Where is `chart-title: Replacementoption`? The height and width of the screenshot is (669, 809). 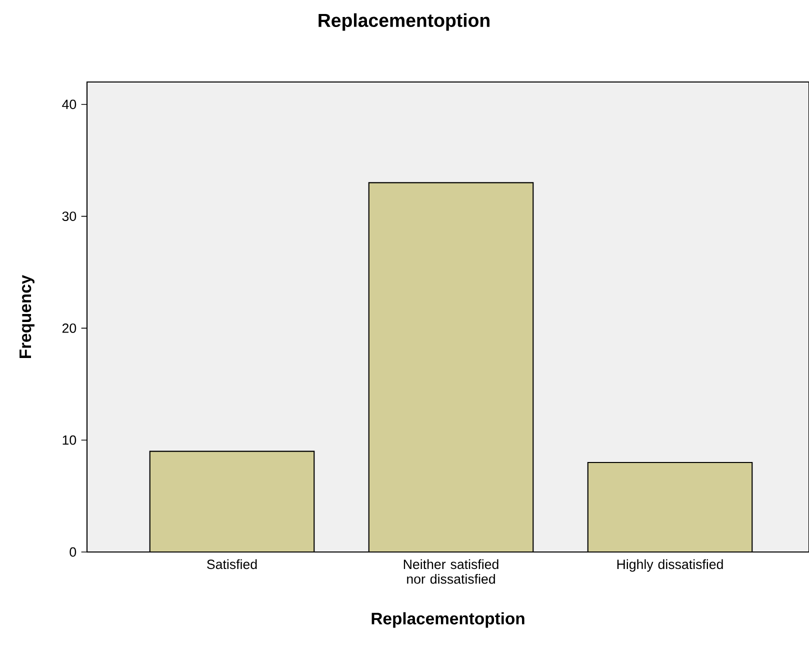
chart-title: Replacementoption is located at coordinates (404, 22).